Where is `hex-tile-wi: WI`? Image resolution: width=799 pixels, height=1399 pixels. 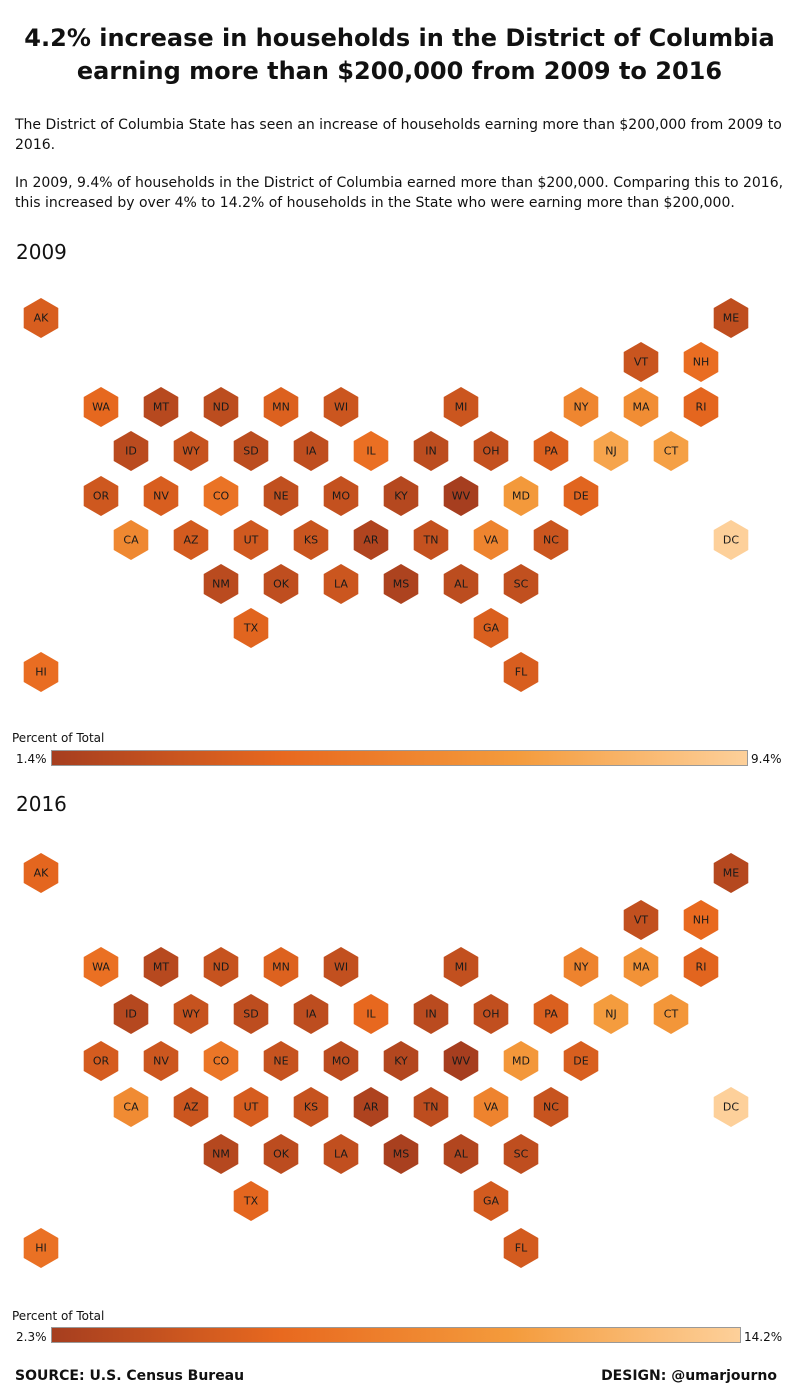 hex-tile-wi: WI is located at coordinates (341, 967).